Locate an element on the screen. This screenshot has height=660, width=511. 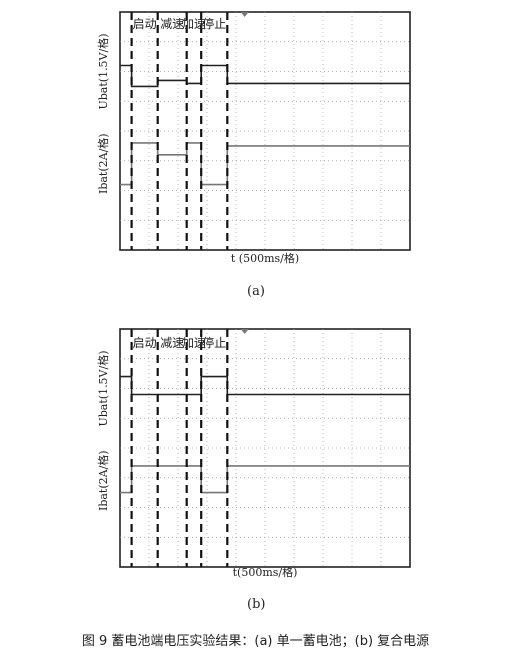
figure-caption: 图 9 蓄电池端电压实验结果：(a) 单一蓄电池；(b) 复合电源 is located at coordinates (255, 641).